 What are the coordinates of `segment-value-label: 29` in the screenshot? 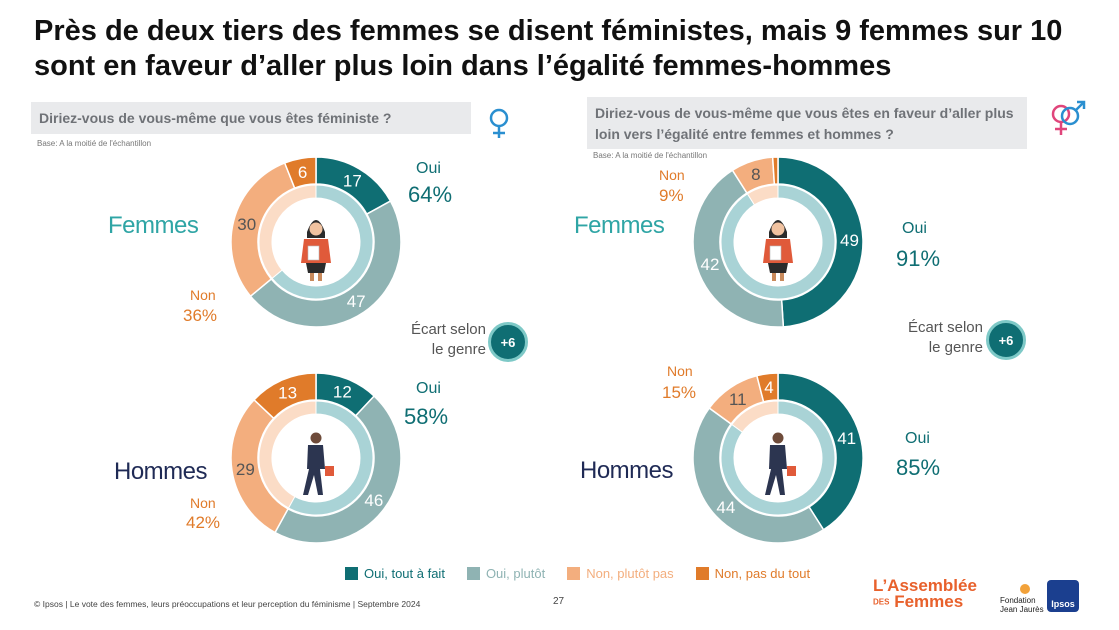 It's located at (245, 469).